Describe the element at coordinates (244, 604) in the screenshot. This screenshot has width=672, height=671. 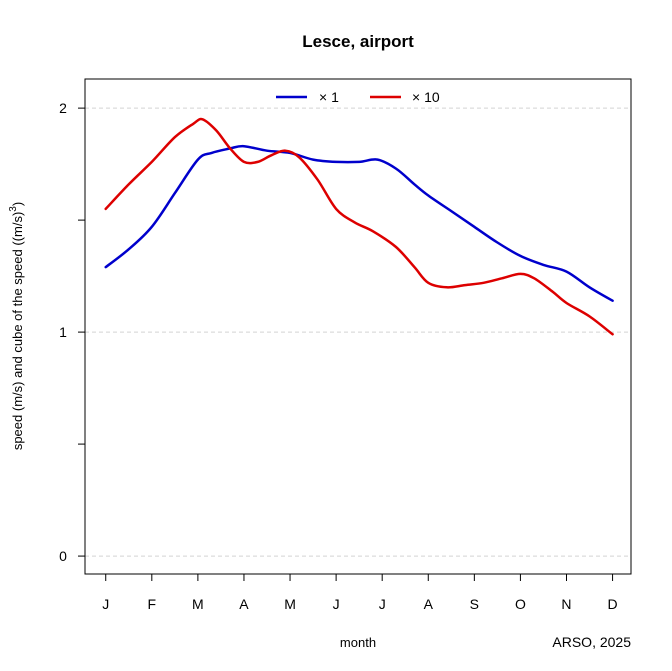
I see `x-tick-label-3: A` at that location.